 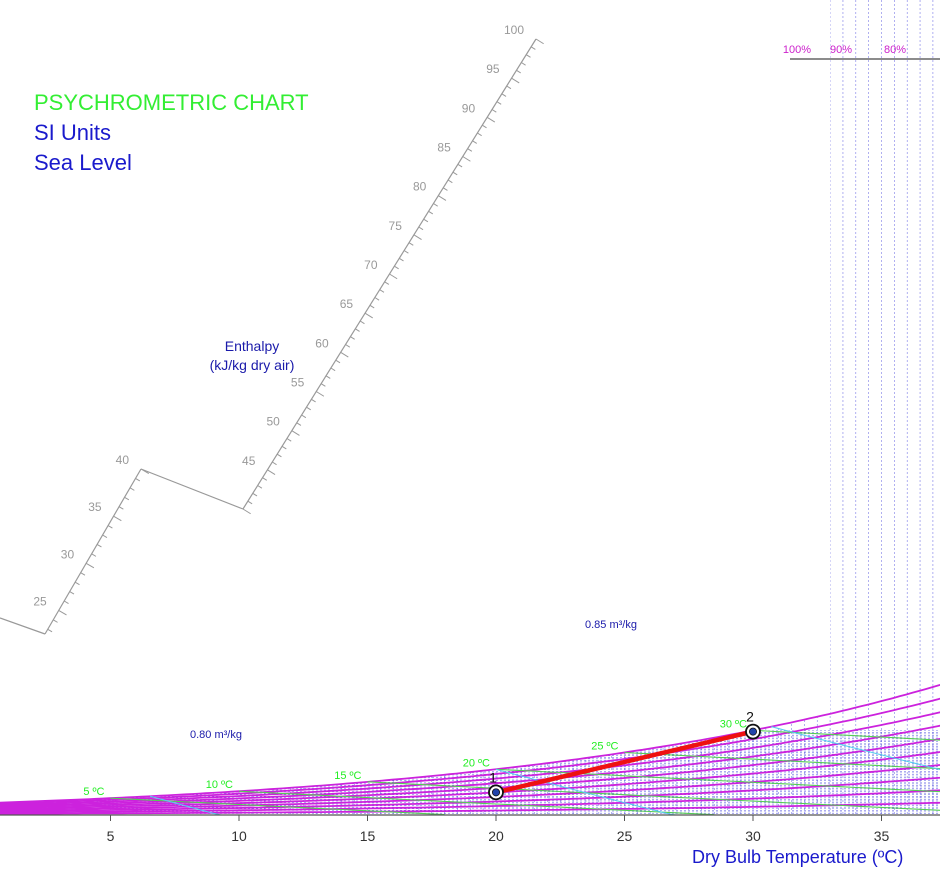 I want to click on enthalpy-axis-label: Enthalpy (kJ/kg dry air), so click(x=252, y=356).